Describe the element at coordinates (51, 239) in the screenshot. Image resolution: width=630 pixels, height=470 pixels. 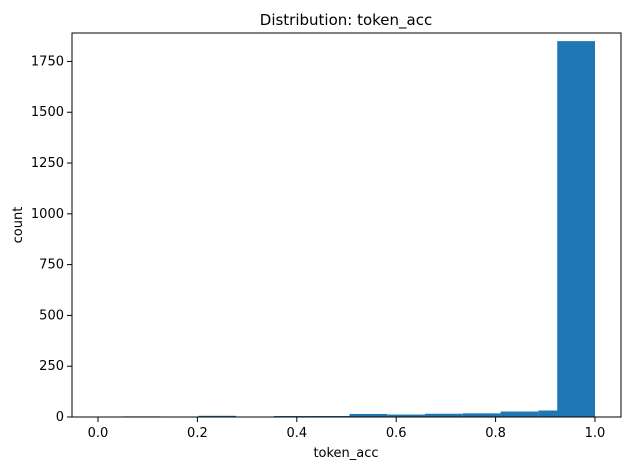
I see `y-axis-ticks: 0 250 500 750 1000 1250 1500 1750` at that location.